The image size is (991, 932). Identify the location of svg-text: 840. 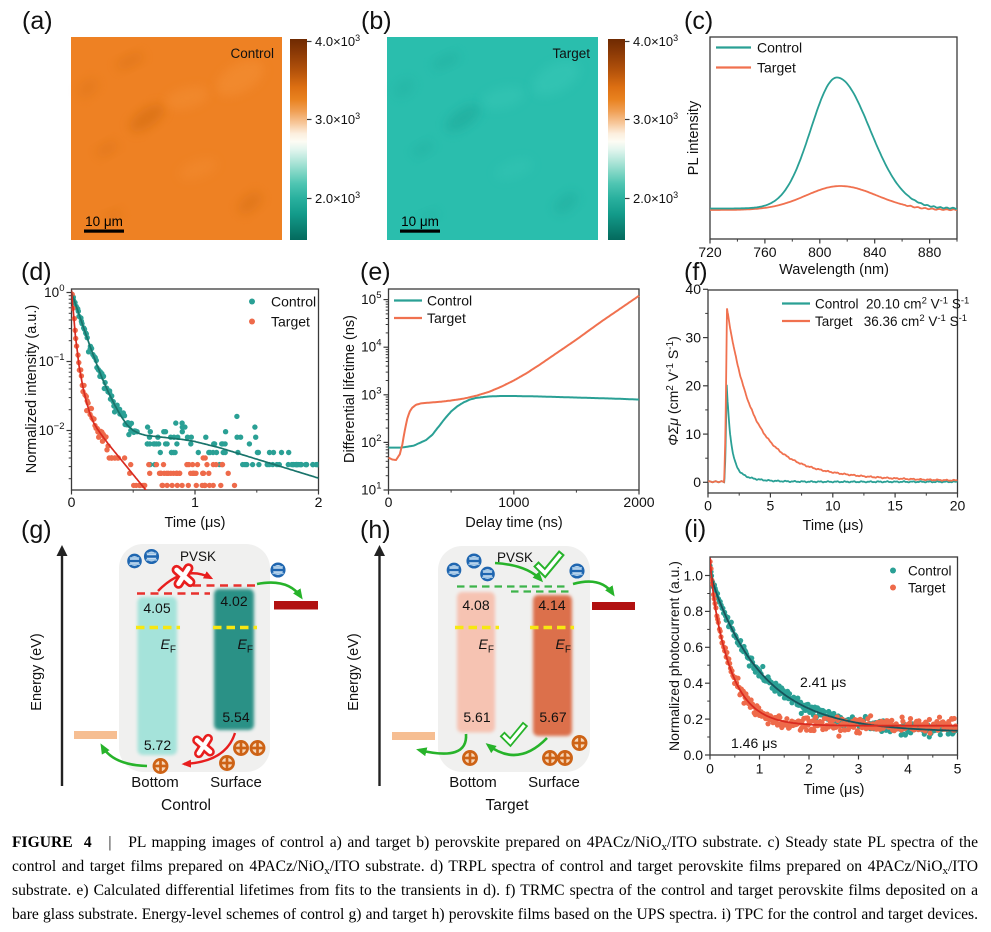
(875, 252).